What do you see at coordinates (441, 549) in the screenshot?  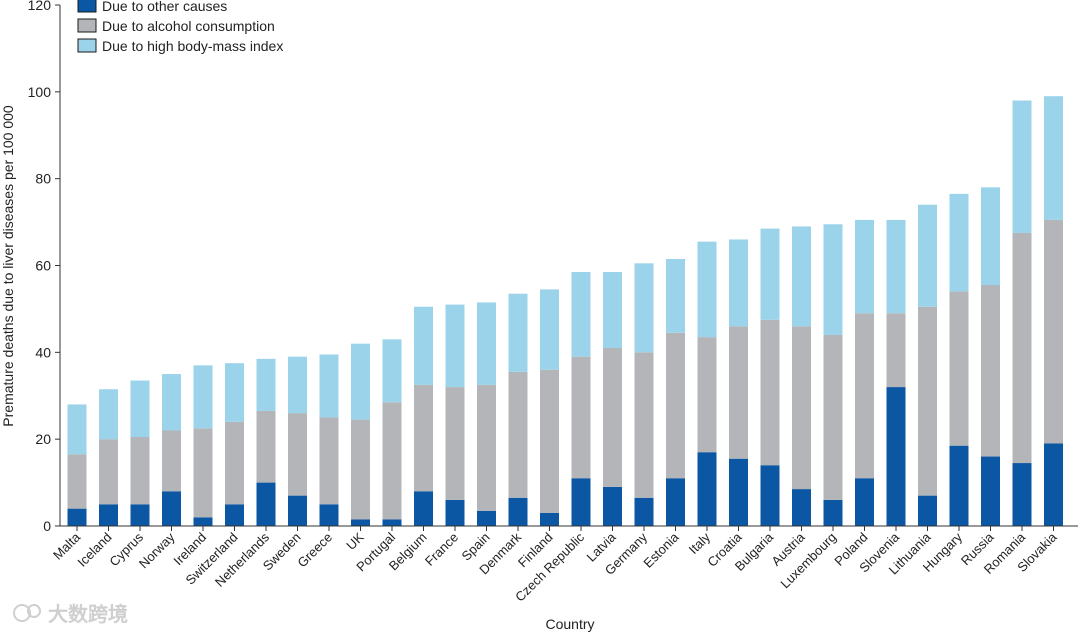 I see `x-tick-label: France` at bounding box center [441, 549].